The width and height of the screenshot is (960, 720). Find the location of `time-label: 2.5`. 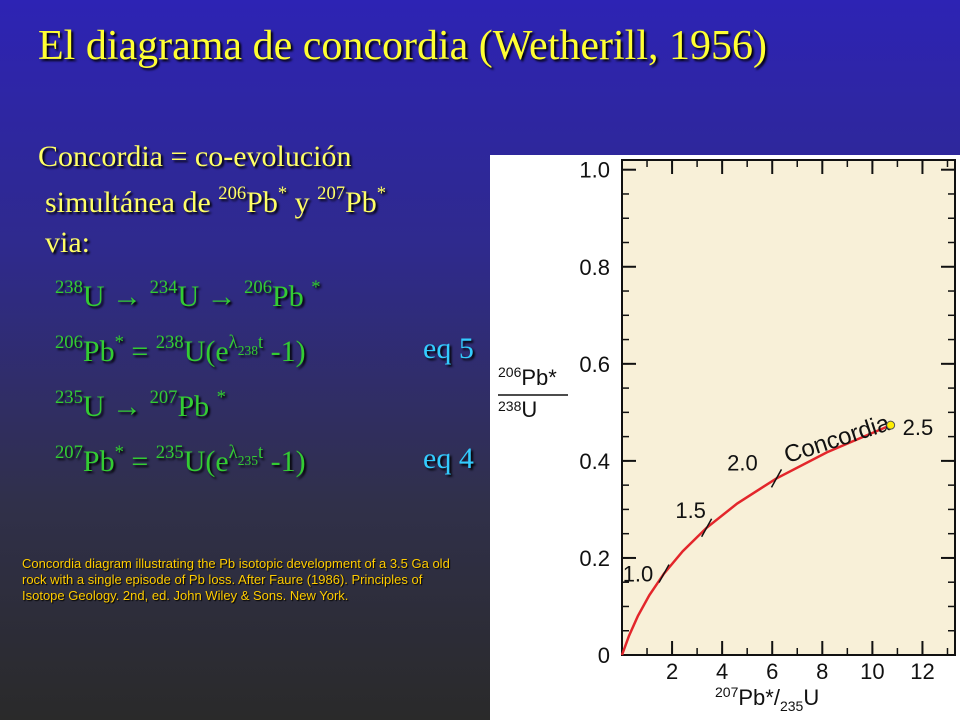

time-label: 2.5 is located at coordinates (918, 427).